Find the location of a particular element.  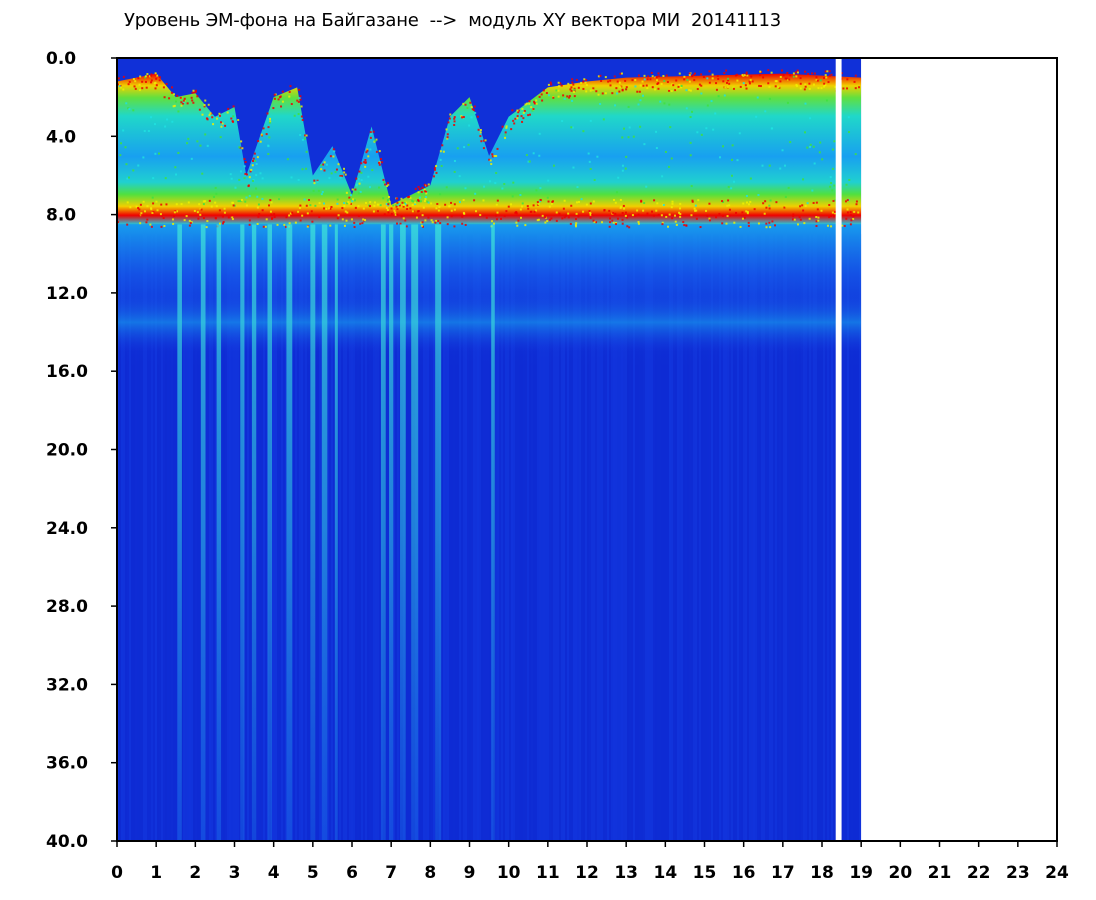

x-tick-label: 0 is located at coordinates (117, 873).